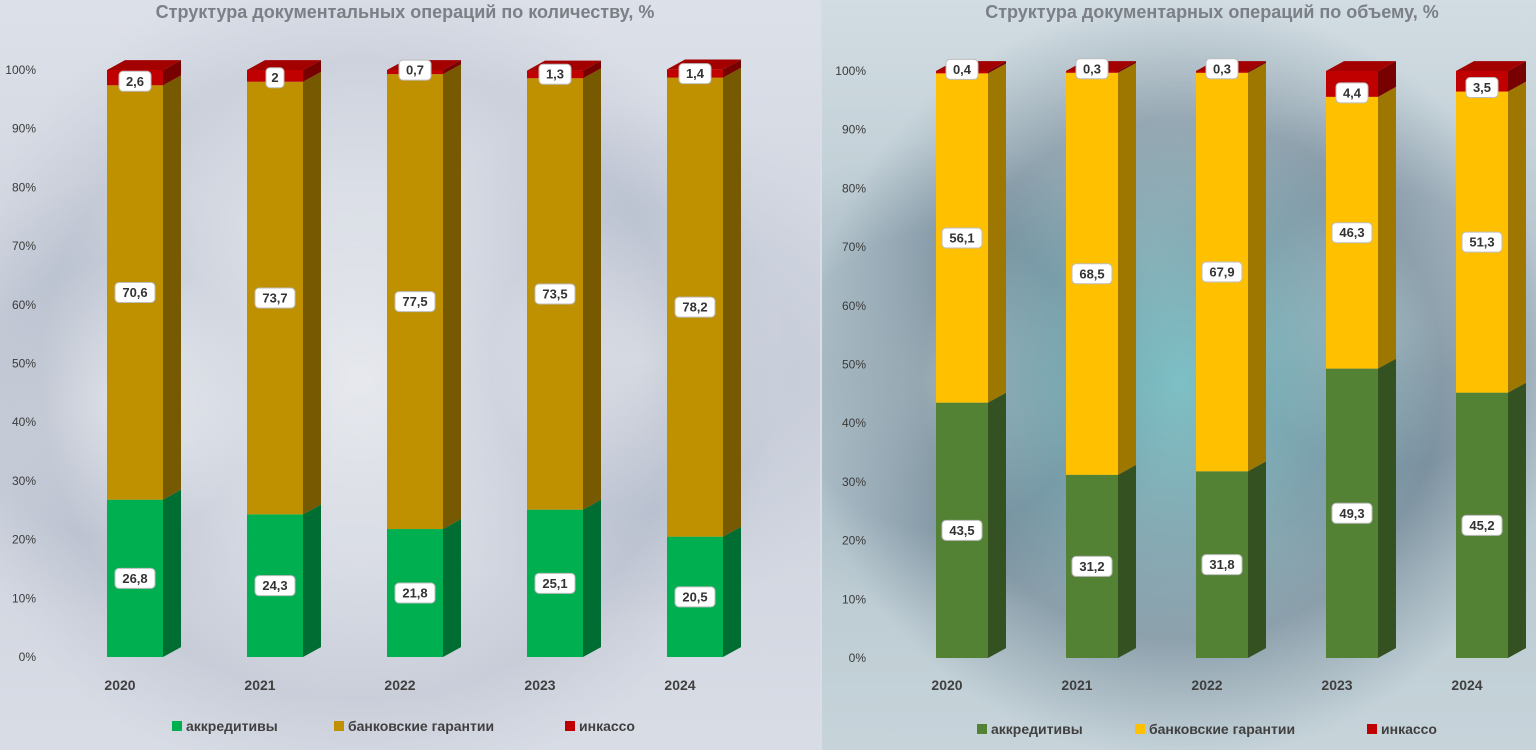 This screenshot has height=750, width=1536. Describe the element at coordinates (1222, 565) in the screenshot. I see `data-label: 31,8` at that location.